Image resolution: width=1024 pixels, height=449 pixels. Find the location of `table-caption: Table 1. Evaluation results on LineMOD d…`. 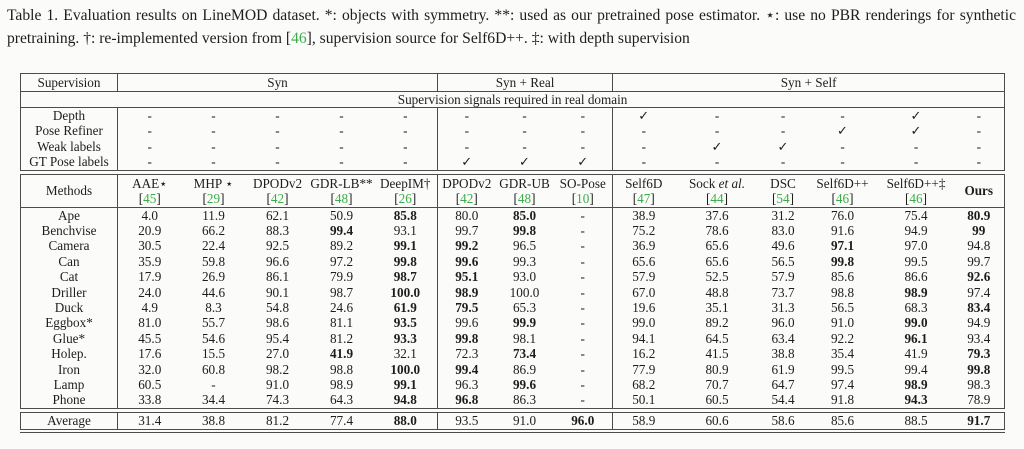

table-caption: Table 1. Evaluation results on LineMOD d… is located at coordinates (511, 27).